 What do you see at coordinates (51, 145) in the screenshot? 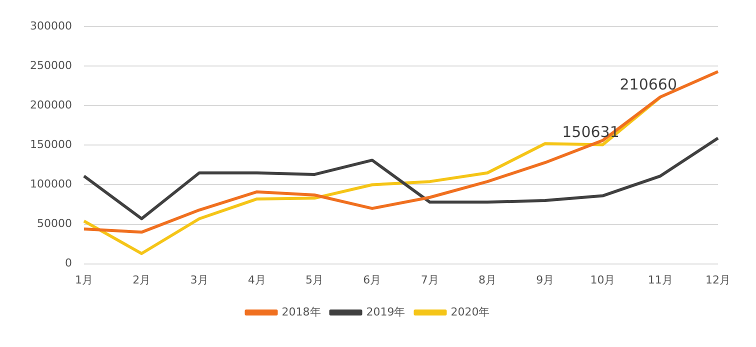
I see `y-tick-label: 150000` at bounding box center [51, 145].